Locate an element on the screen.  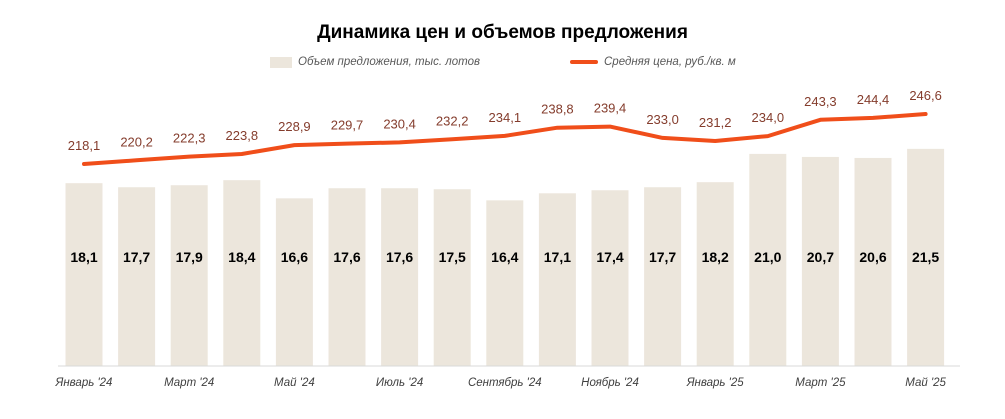
legend-item-price: Средняя цена, руб./кв. м is located at coordinates (653, 62).